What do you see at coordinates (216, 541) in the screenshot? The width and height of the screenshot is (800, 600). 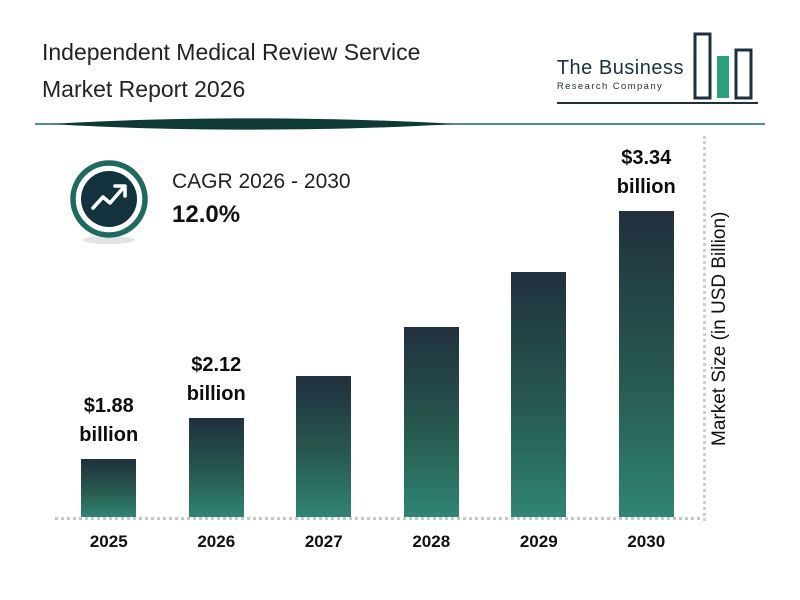 I see `x-axis-label-2026: 2026` at bounding box center [216, 541].